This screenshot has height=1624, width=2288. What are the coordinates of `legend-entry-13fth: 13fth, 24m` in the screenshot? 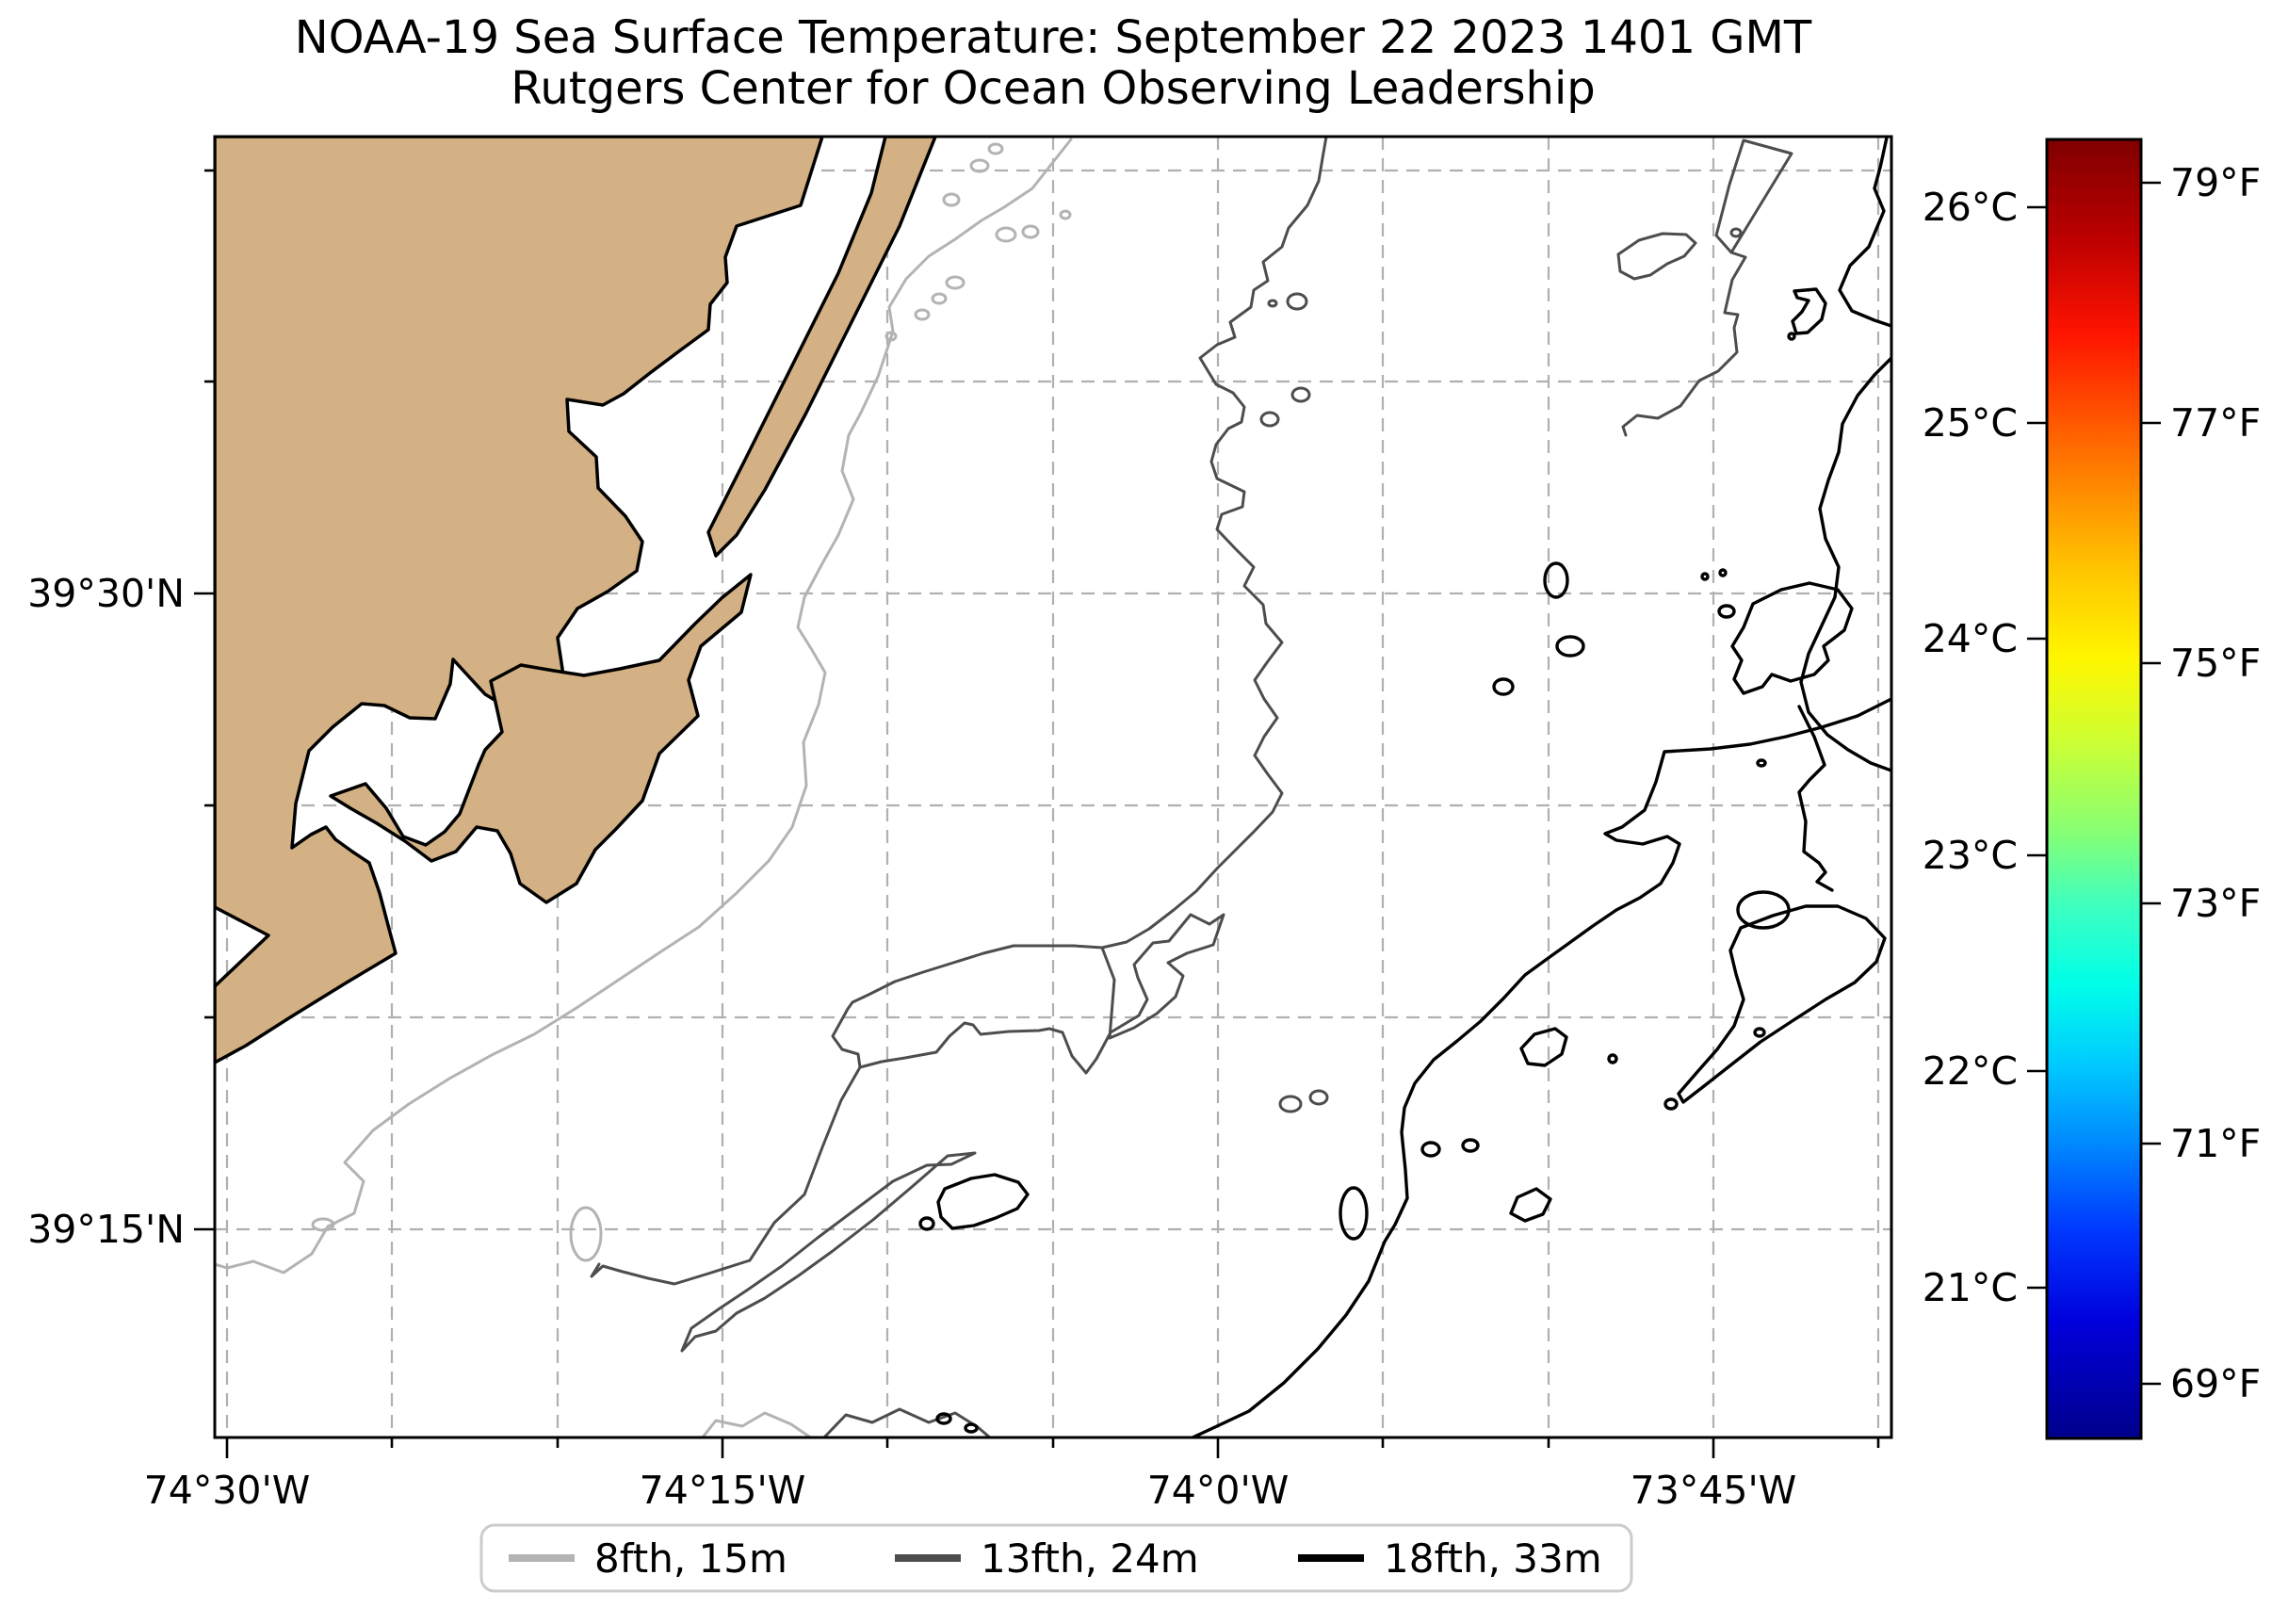 It's located at (1047, 1558).